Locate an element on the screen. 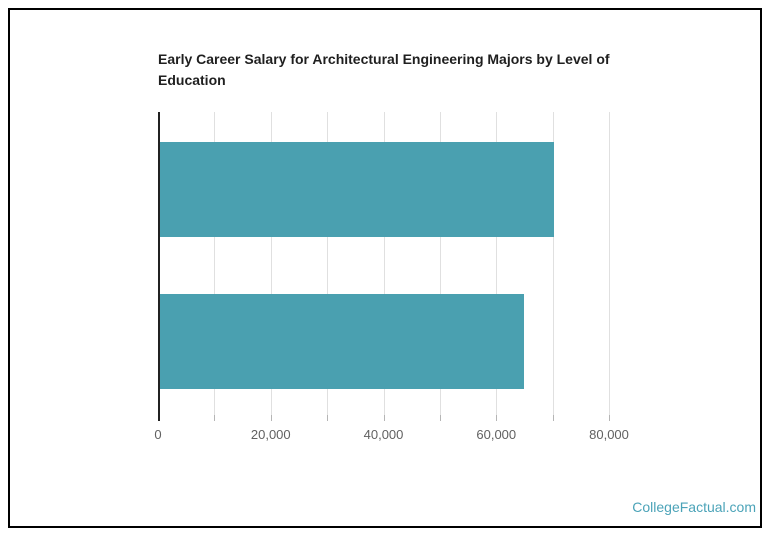 Image resolution: width=770 pixels, height=536 pixels. x-tick-label-80000: 80,000 is located at coordinates (609, 434).